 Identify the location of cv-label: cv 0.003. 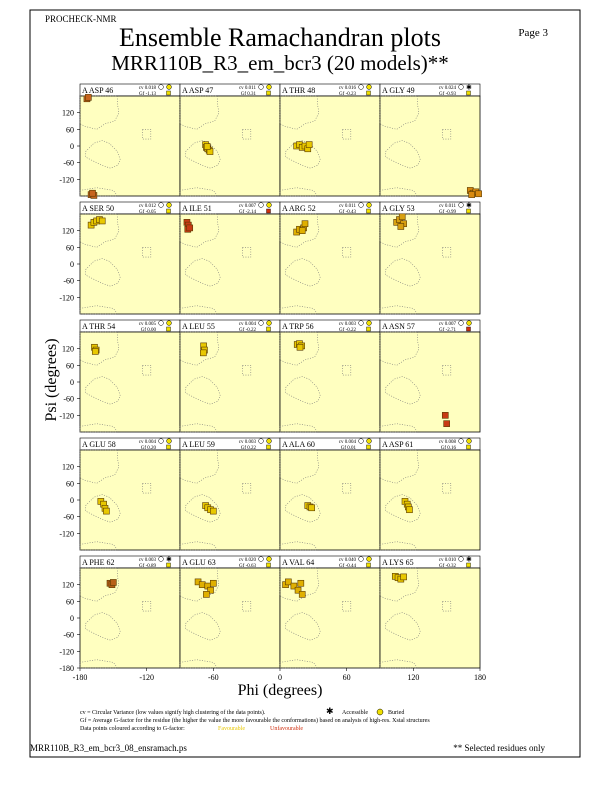
(348, 324).